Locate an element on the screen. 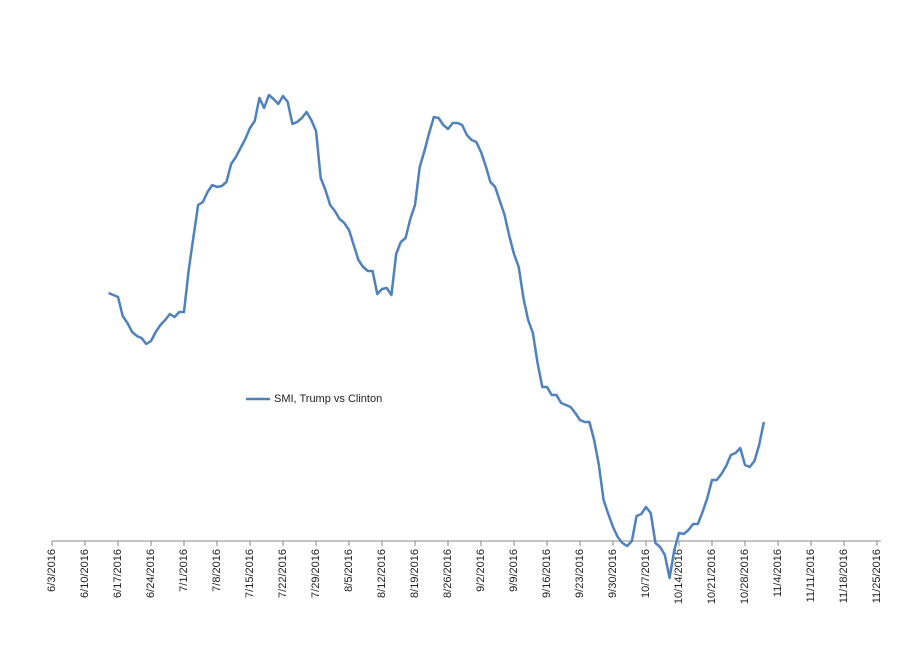 The height and width of the screenshot is (661, 911). x-tick-label: 10/28/2016 is located at coordinates (745, 576).